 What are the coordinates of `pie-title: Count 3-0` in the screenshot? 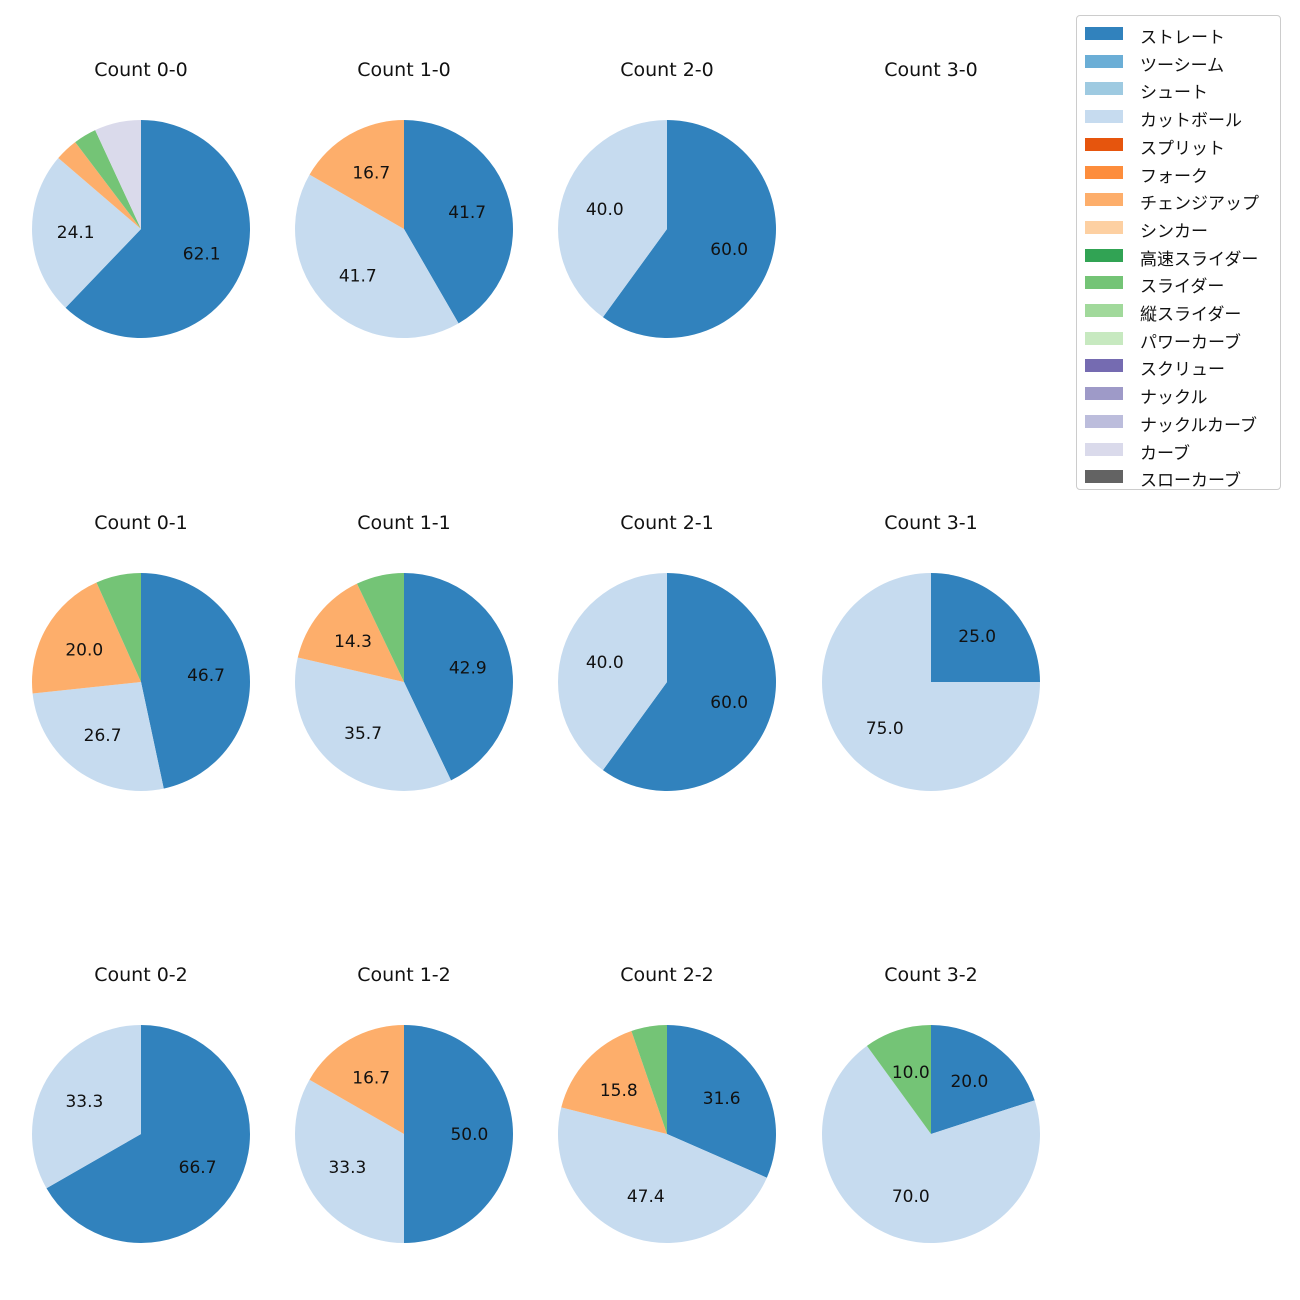 It's located at (931, 70).